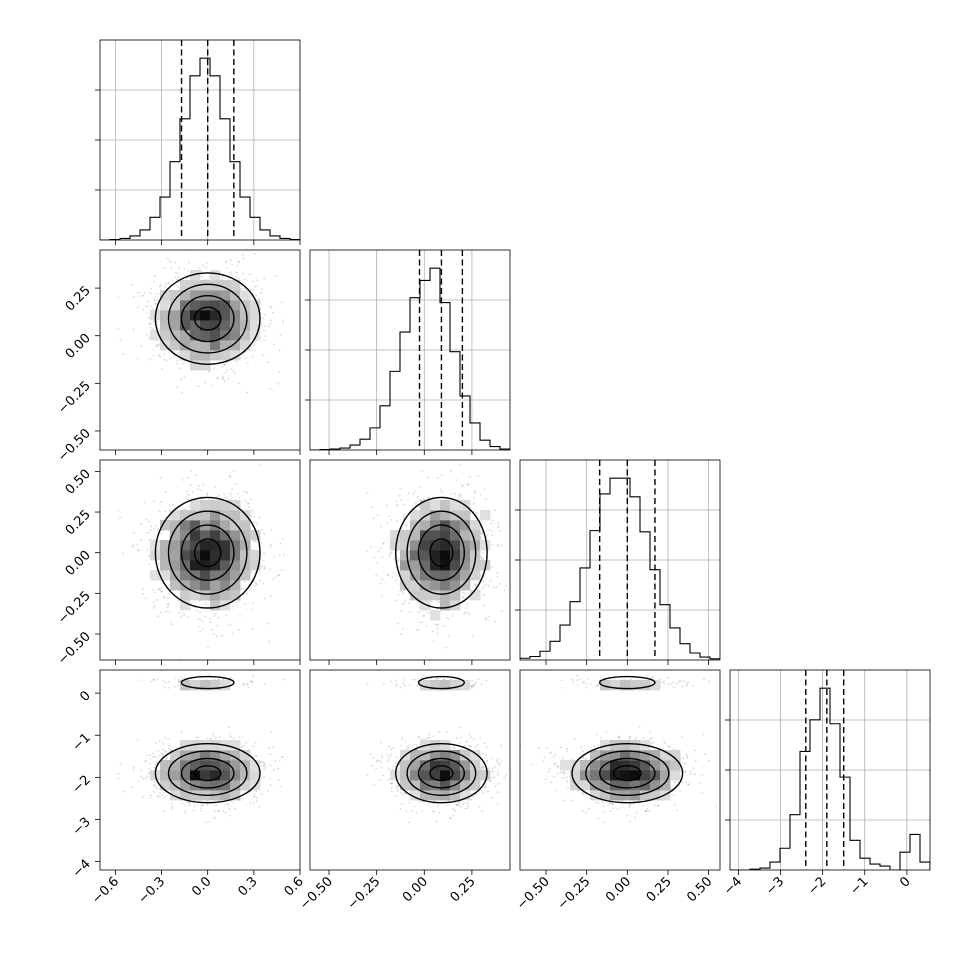 The height and width of the screenshot is (970, 970). What do you see at coordinates (74, 445) in the screenshot?
I see `tick-label: −0.50` at bounding box center [74, 445].